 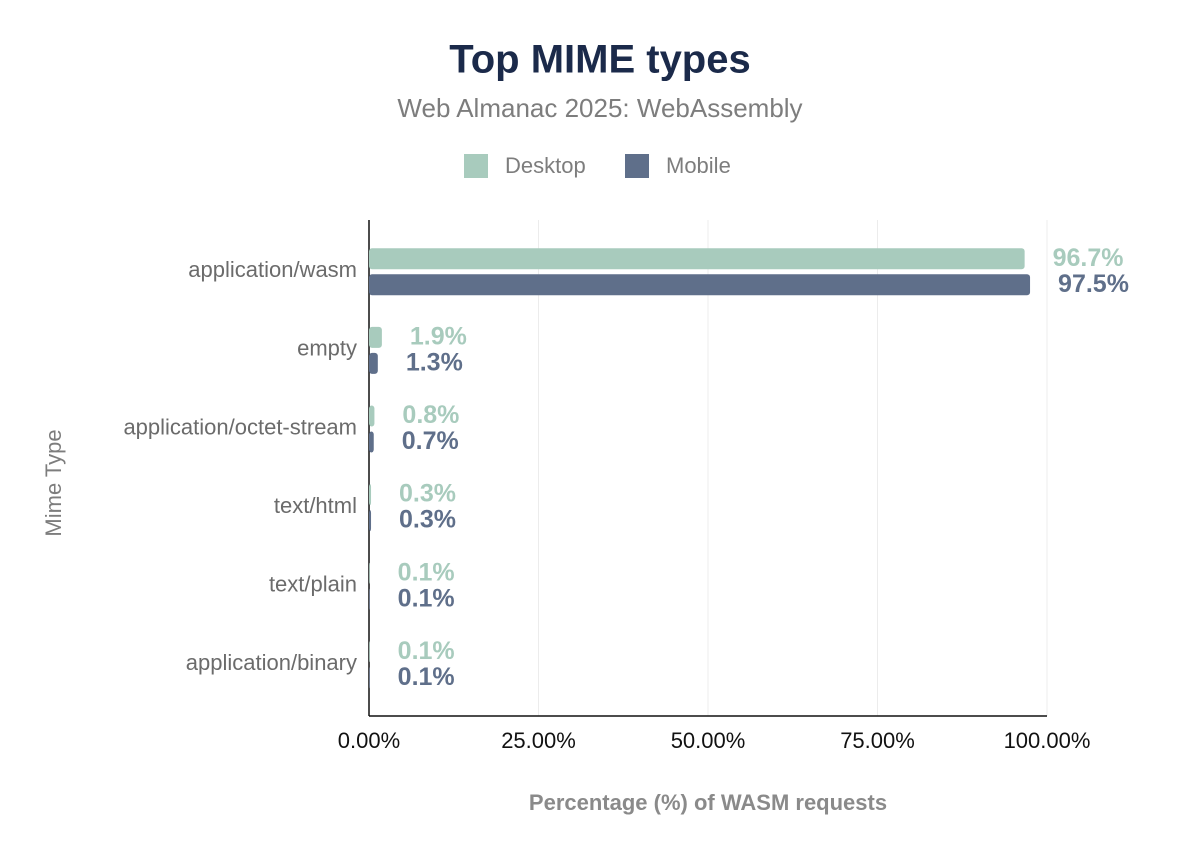 What do you see at coordinates (369, 740) in the screenshot?
I see `x-tick-label: 0.00%` at bounding box center [369, 740].